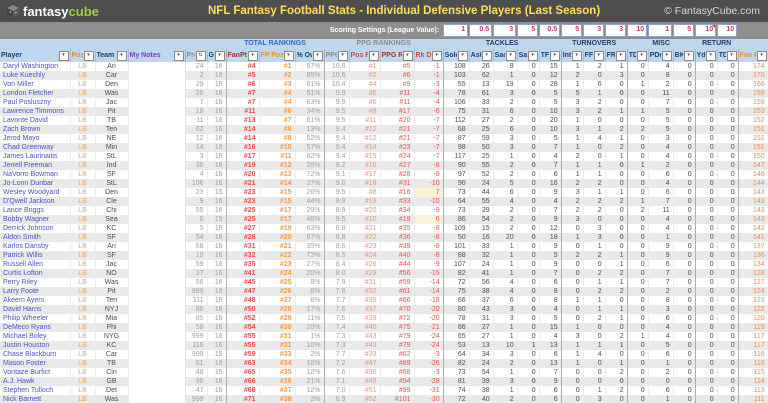 This screenshot has height=403, width=768. Describe the element at coordinates (35, 318) in the screenshot. I see `cell-player: Philip Wheeler` at that location.